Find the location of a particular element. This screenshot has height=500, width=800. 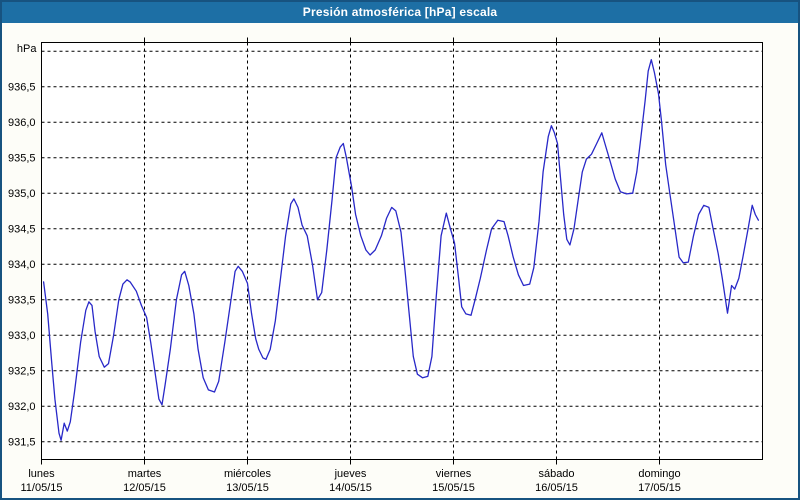

x-day-label: lunes is located at coordinates (41, 474).